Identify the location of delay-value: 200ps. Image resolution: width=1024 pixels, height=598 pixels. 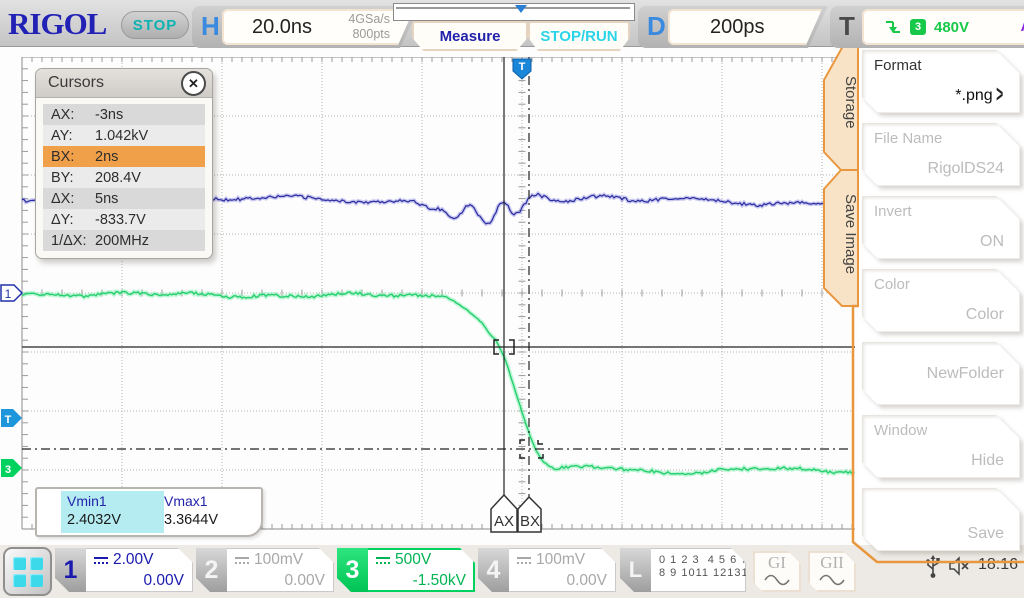
(737, 26).